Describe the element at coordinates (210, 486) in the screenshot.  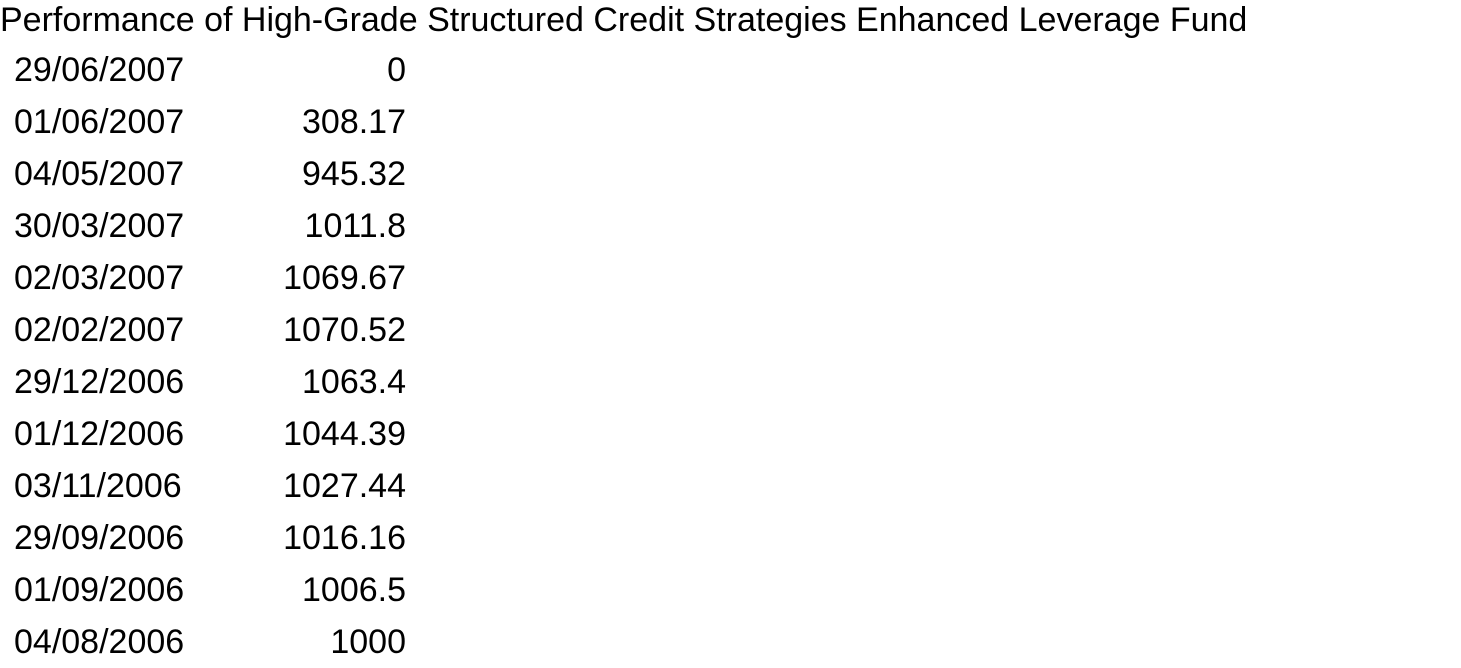
I see `table-row: 03/11/2006 1027.44` at that location.